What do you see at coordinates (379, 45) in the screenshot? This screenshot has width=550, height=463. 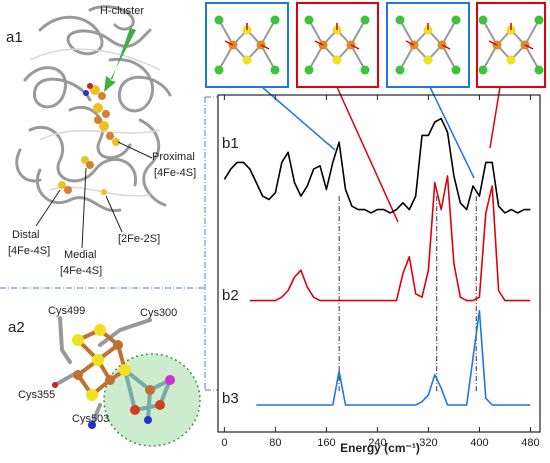 I see `mode-diagrams` at bounding box center [379, 45].